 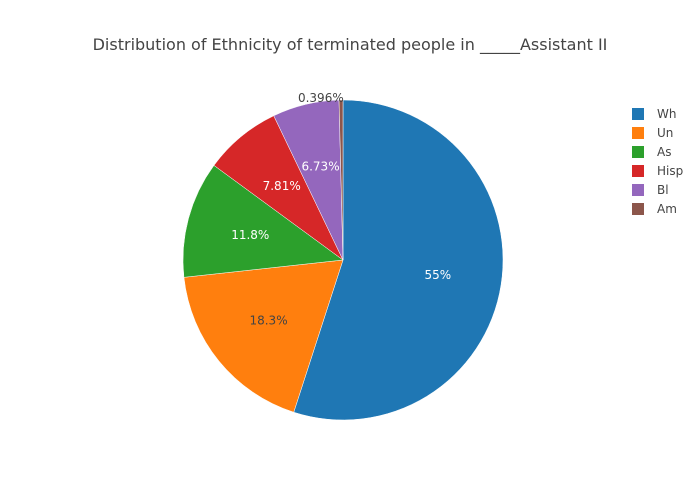 What do you see at coordinates (263, 336) in the screenshot?
I see `pie-slice-un` at bounding box center [263, 336].